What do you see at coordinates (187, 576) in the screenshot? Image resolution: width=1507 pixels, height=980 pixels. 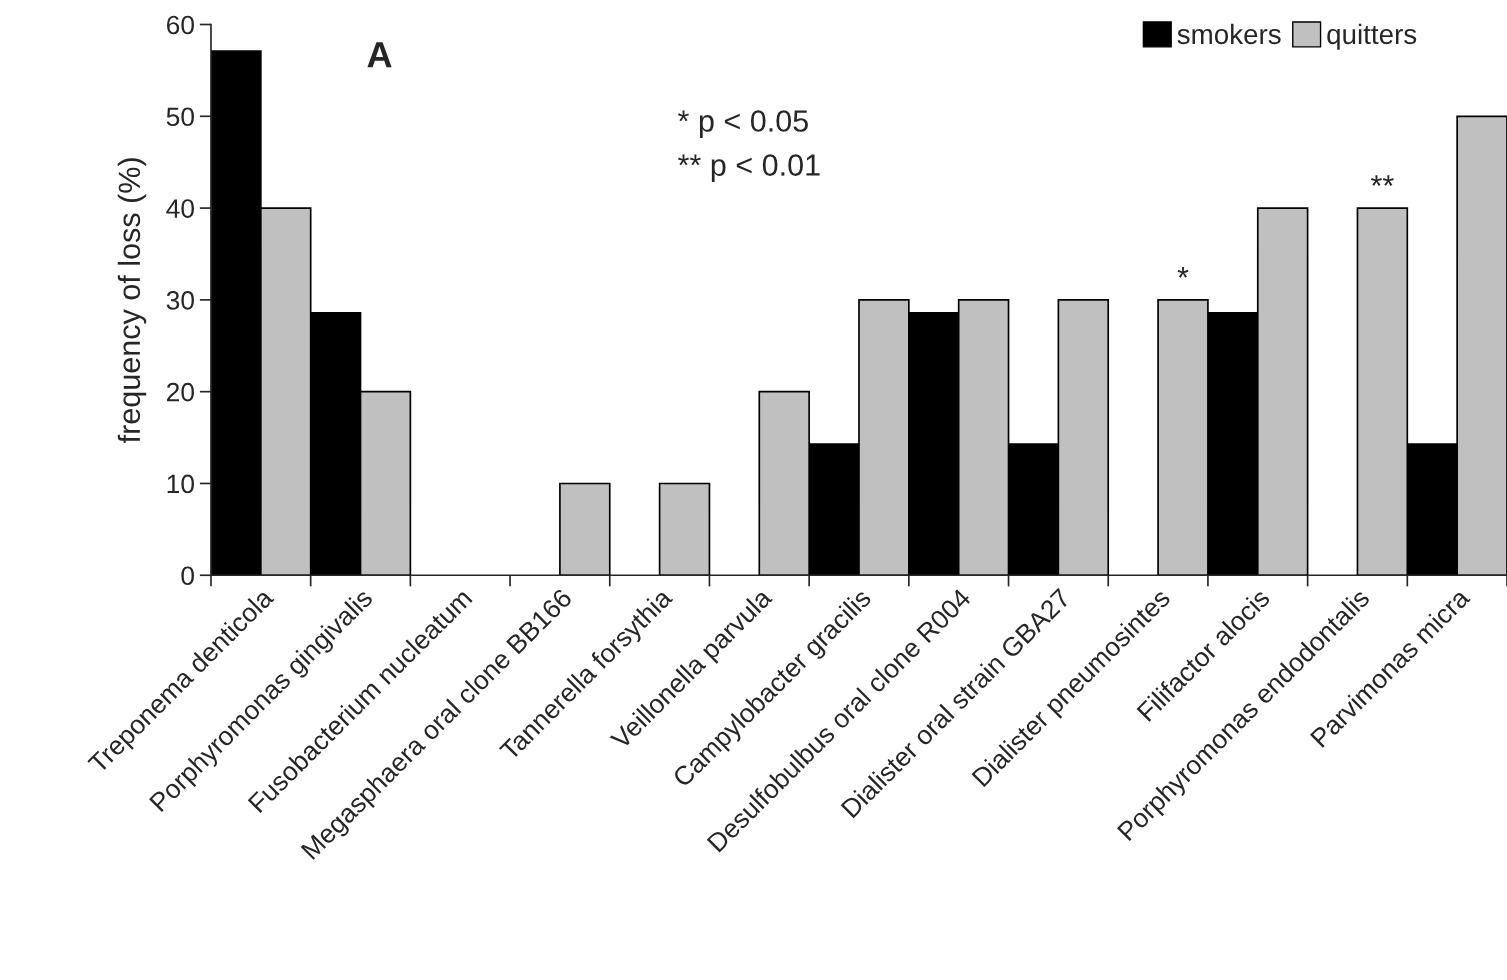 I see `y-tick-label: 0` at bounding box center [187, 576].